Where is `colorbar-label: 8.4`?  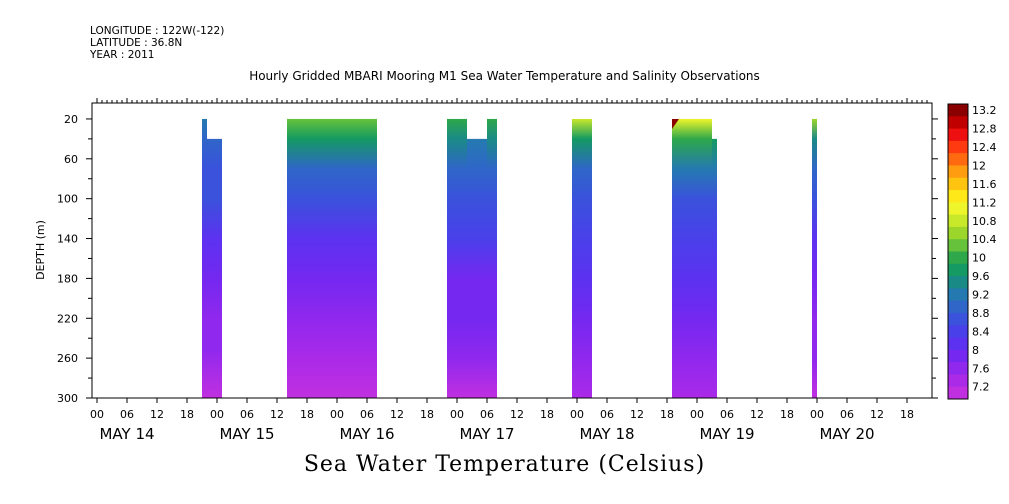
colorbar-label: 8.4 is located at coordinates (981, 331).